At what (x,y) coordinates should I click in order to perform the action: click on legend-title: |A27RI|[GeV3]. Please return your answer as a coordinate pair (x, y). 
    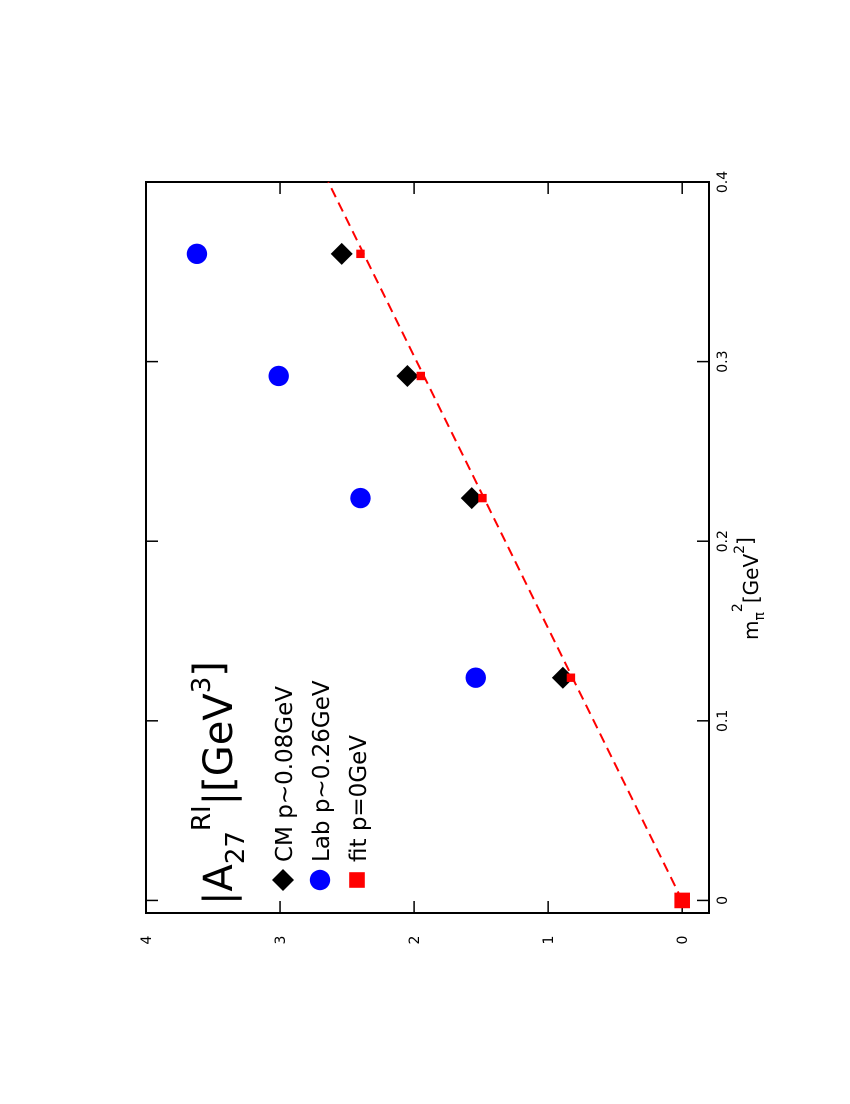
    Looking at the image, I should click on (218, 783).